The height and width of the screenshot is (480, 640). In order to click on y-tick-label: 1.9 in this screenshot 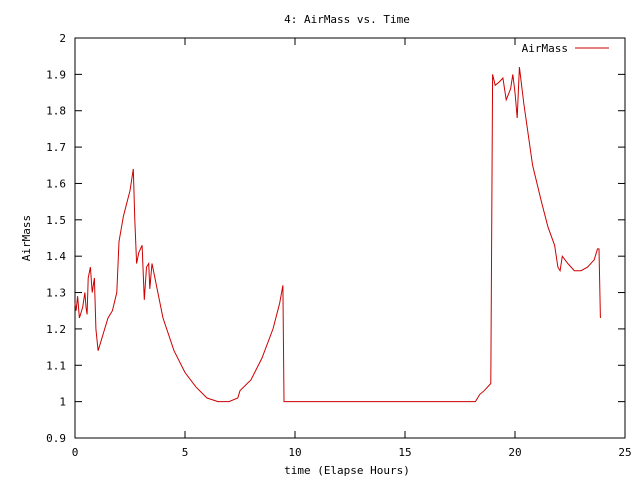, I will do `click(56, 74)`.